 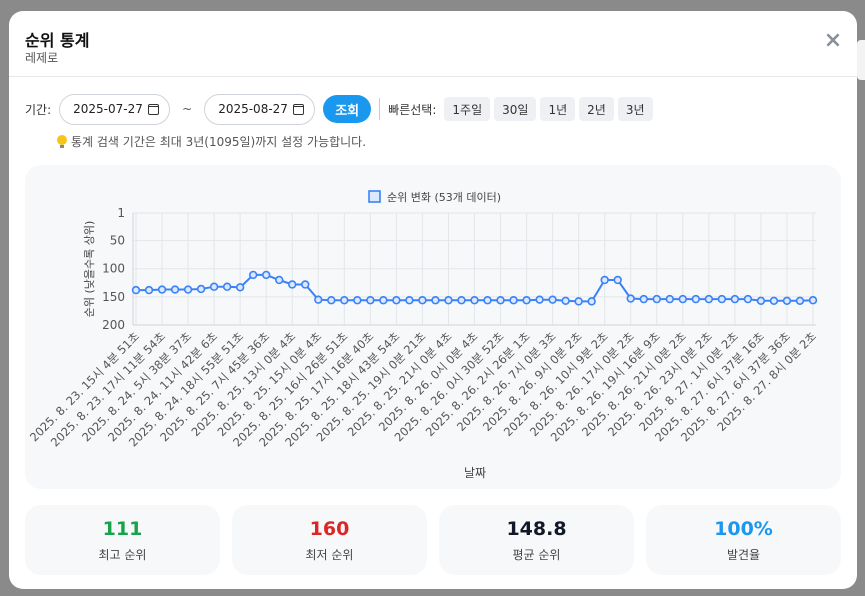 I want to click on stats-row: 111 최고 순위 160 최저 순위 148.8 평균 순위 100% 발견율, so click(x=433, y=540).